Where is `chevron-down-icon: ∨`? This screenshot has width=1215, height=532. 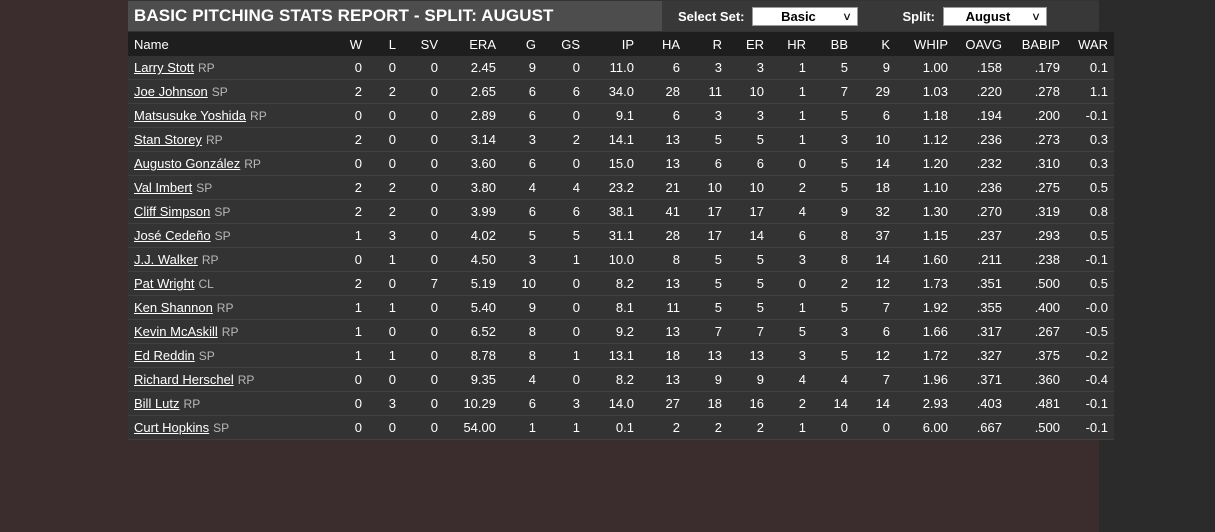
chevron-down-icon: ∨ is located at coordinates (1035, 16).